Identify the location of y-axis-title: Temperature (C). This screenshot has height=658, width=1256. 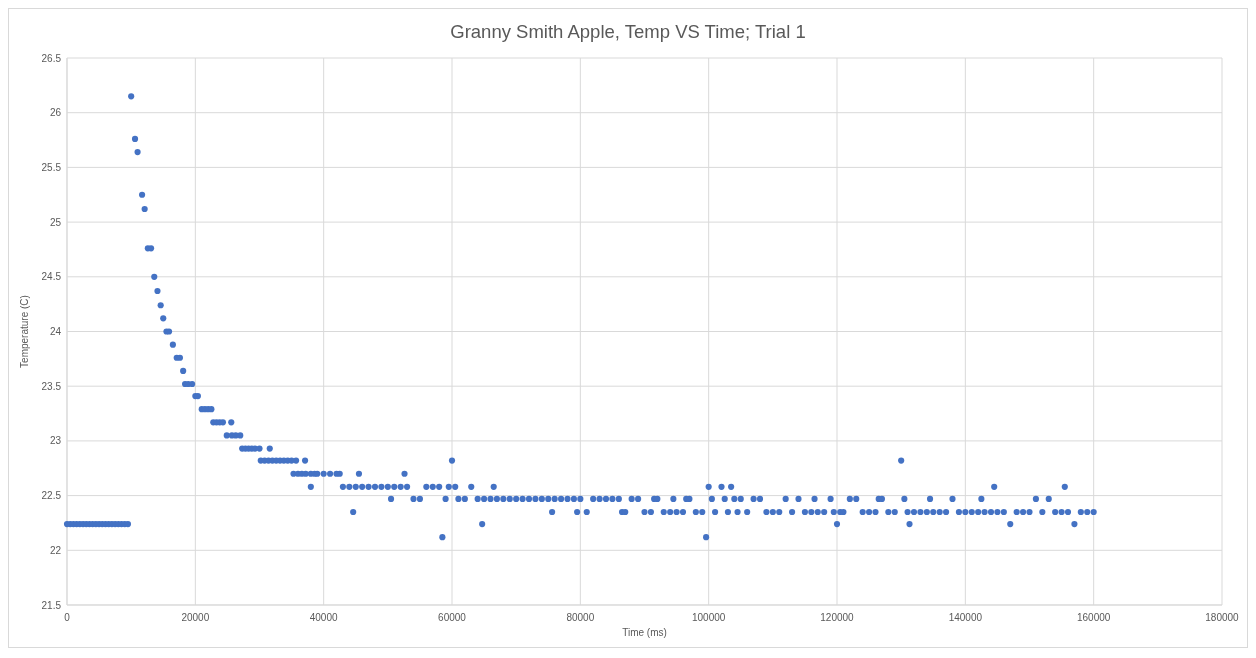
(24, 331).